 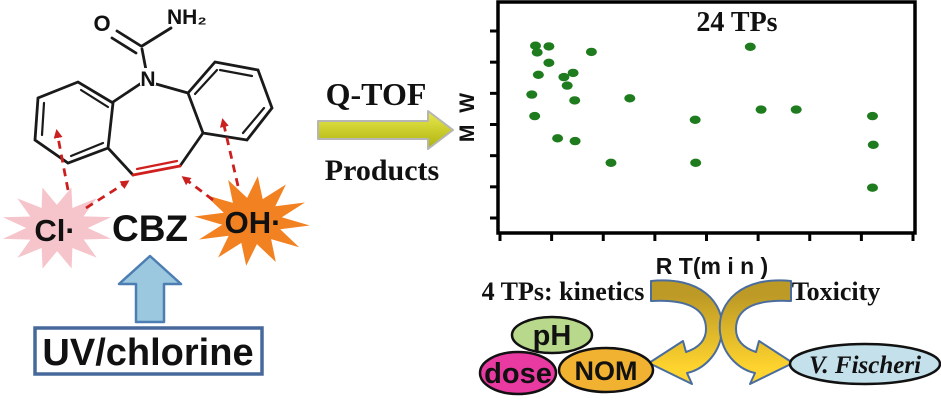 I want to click on oxygen-label: O, so click(x=101, y=23).